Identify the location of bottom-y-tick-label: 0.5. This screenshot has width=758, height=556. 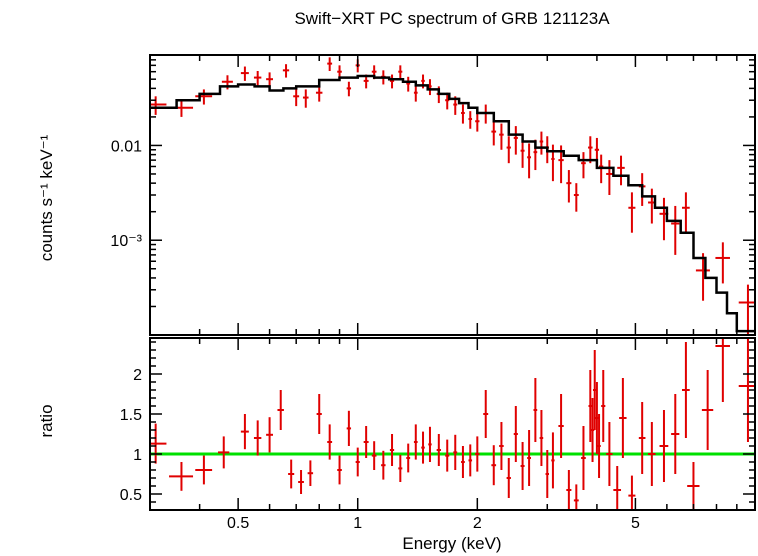
(131, 495).